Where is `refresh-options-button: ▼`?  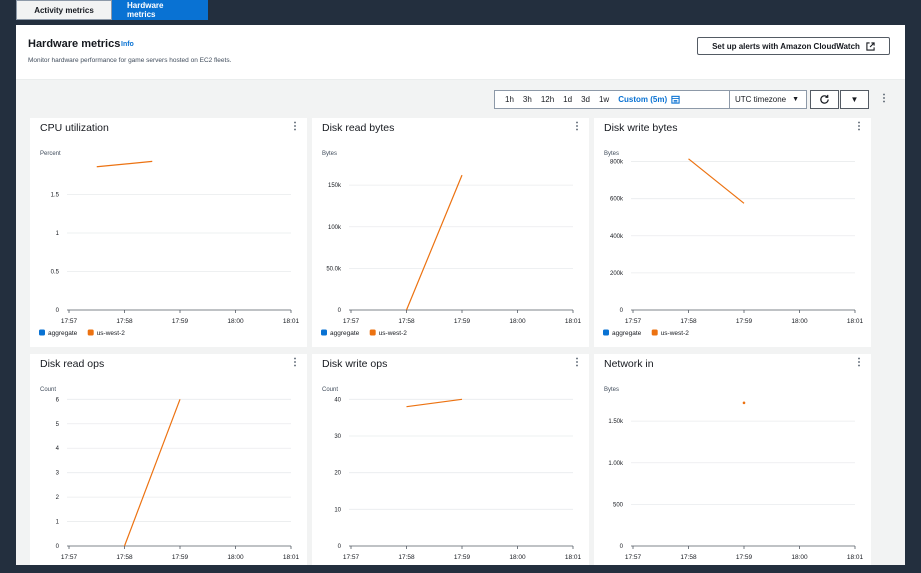 refresh-options-button: ▼ is located at coordinates (854, 99).